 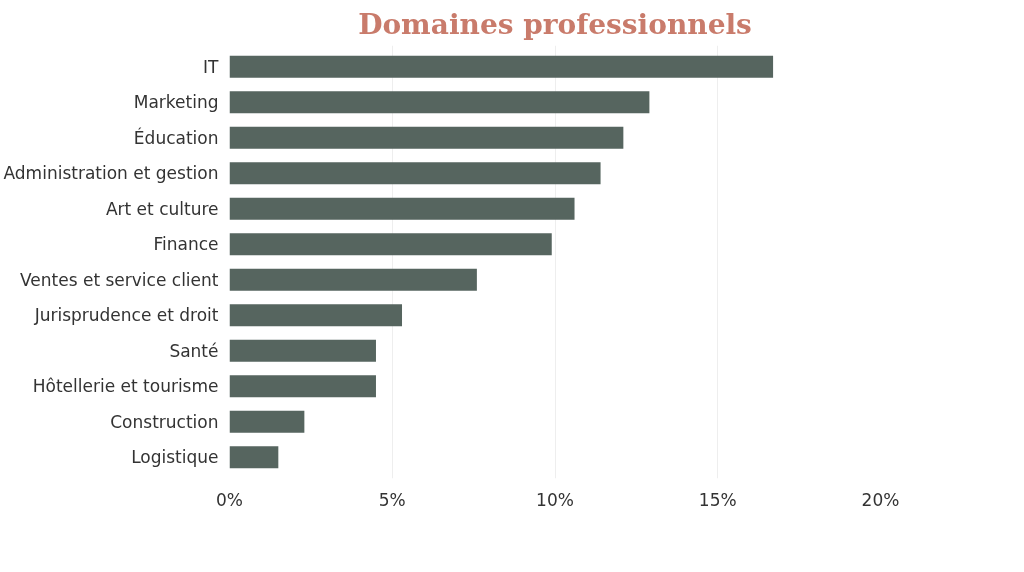 What do you see at coordinates (162, 208) in the screenshot?
I see `y-tick-label: Art et culture` at bounding box center [162, 208].